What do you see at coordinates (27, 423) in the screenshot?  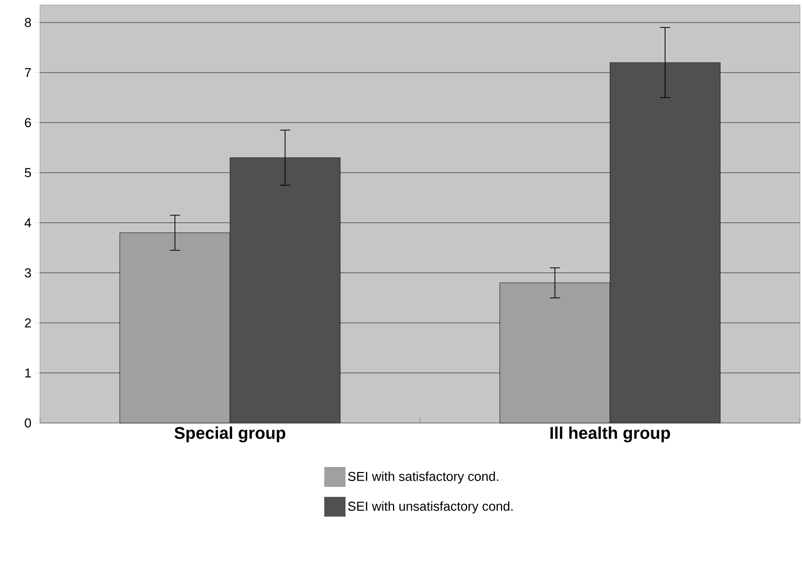 I see `y-tick-label: 0` at bounding box center [27, 423].